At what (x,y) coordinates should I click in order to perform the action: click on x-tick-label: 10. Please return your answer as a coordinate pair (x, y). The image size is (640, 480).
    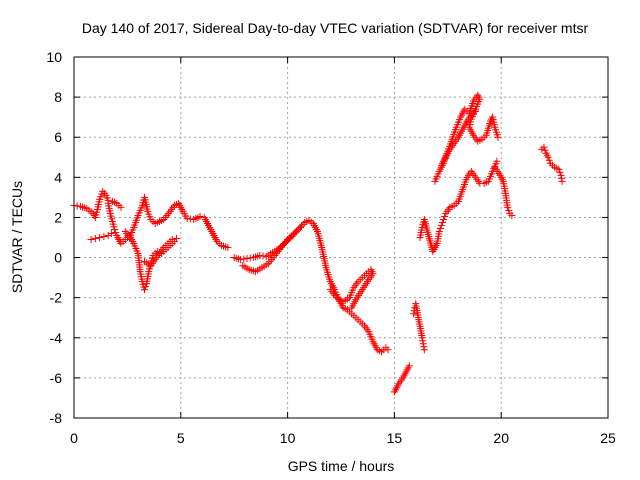
    Looking at the image, I should click on (288, 438).